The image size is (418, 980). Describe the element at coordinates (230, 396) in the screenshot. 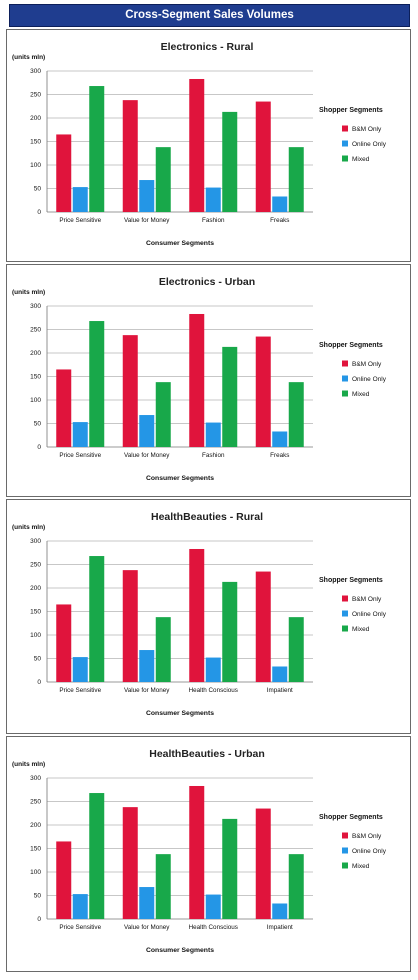

I see `bar-mixed-fashion` at that location.